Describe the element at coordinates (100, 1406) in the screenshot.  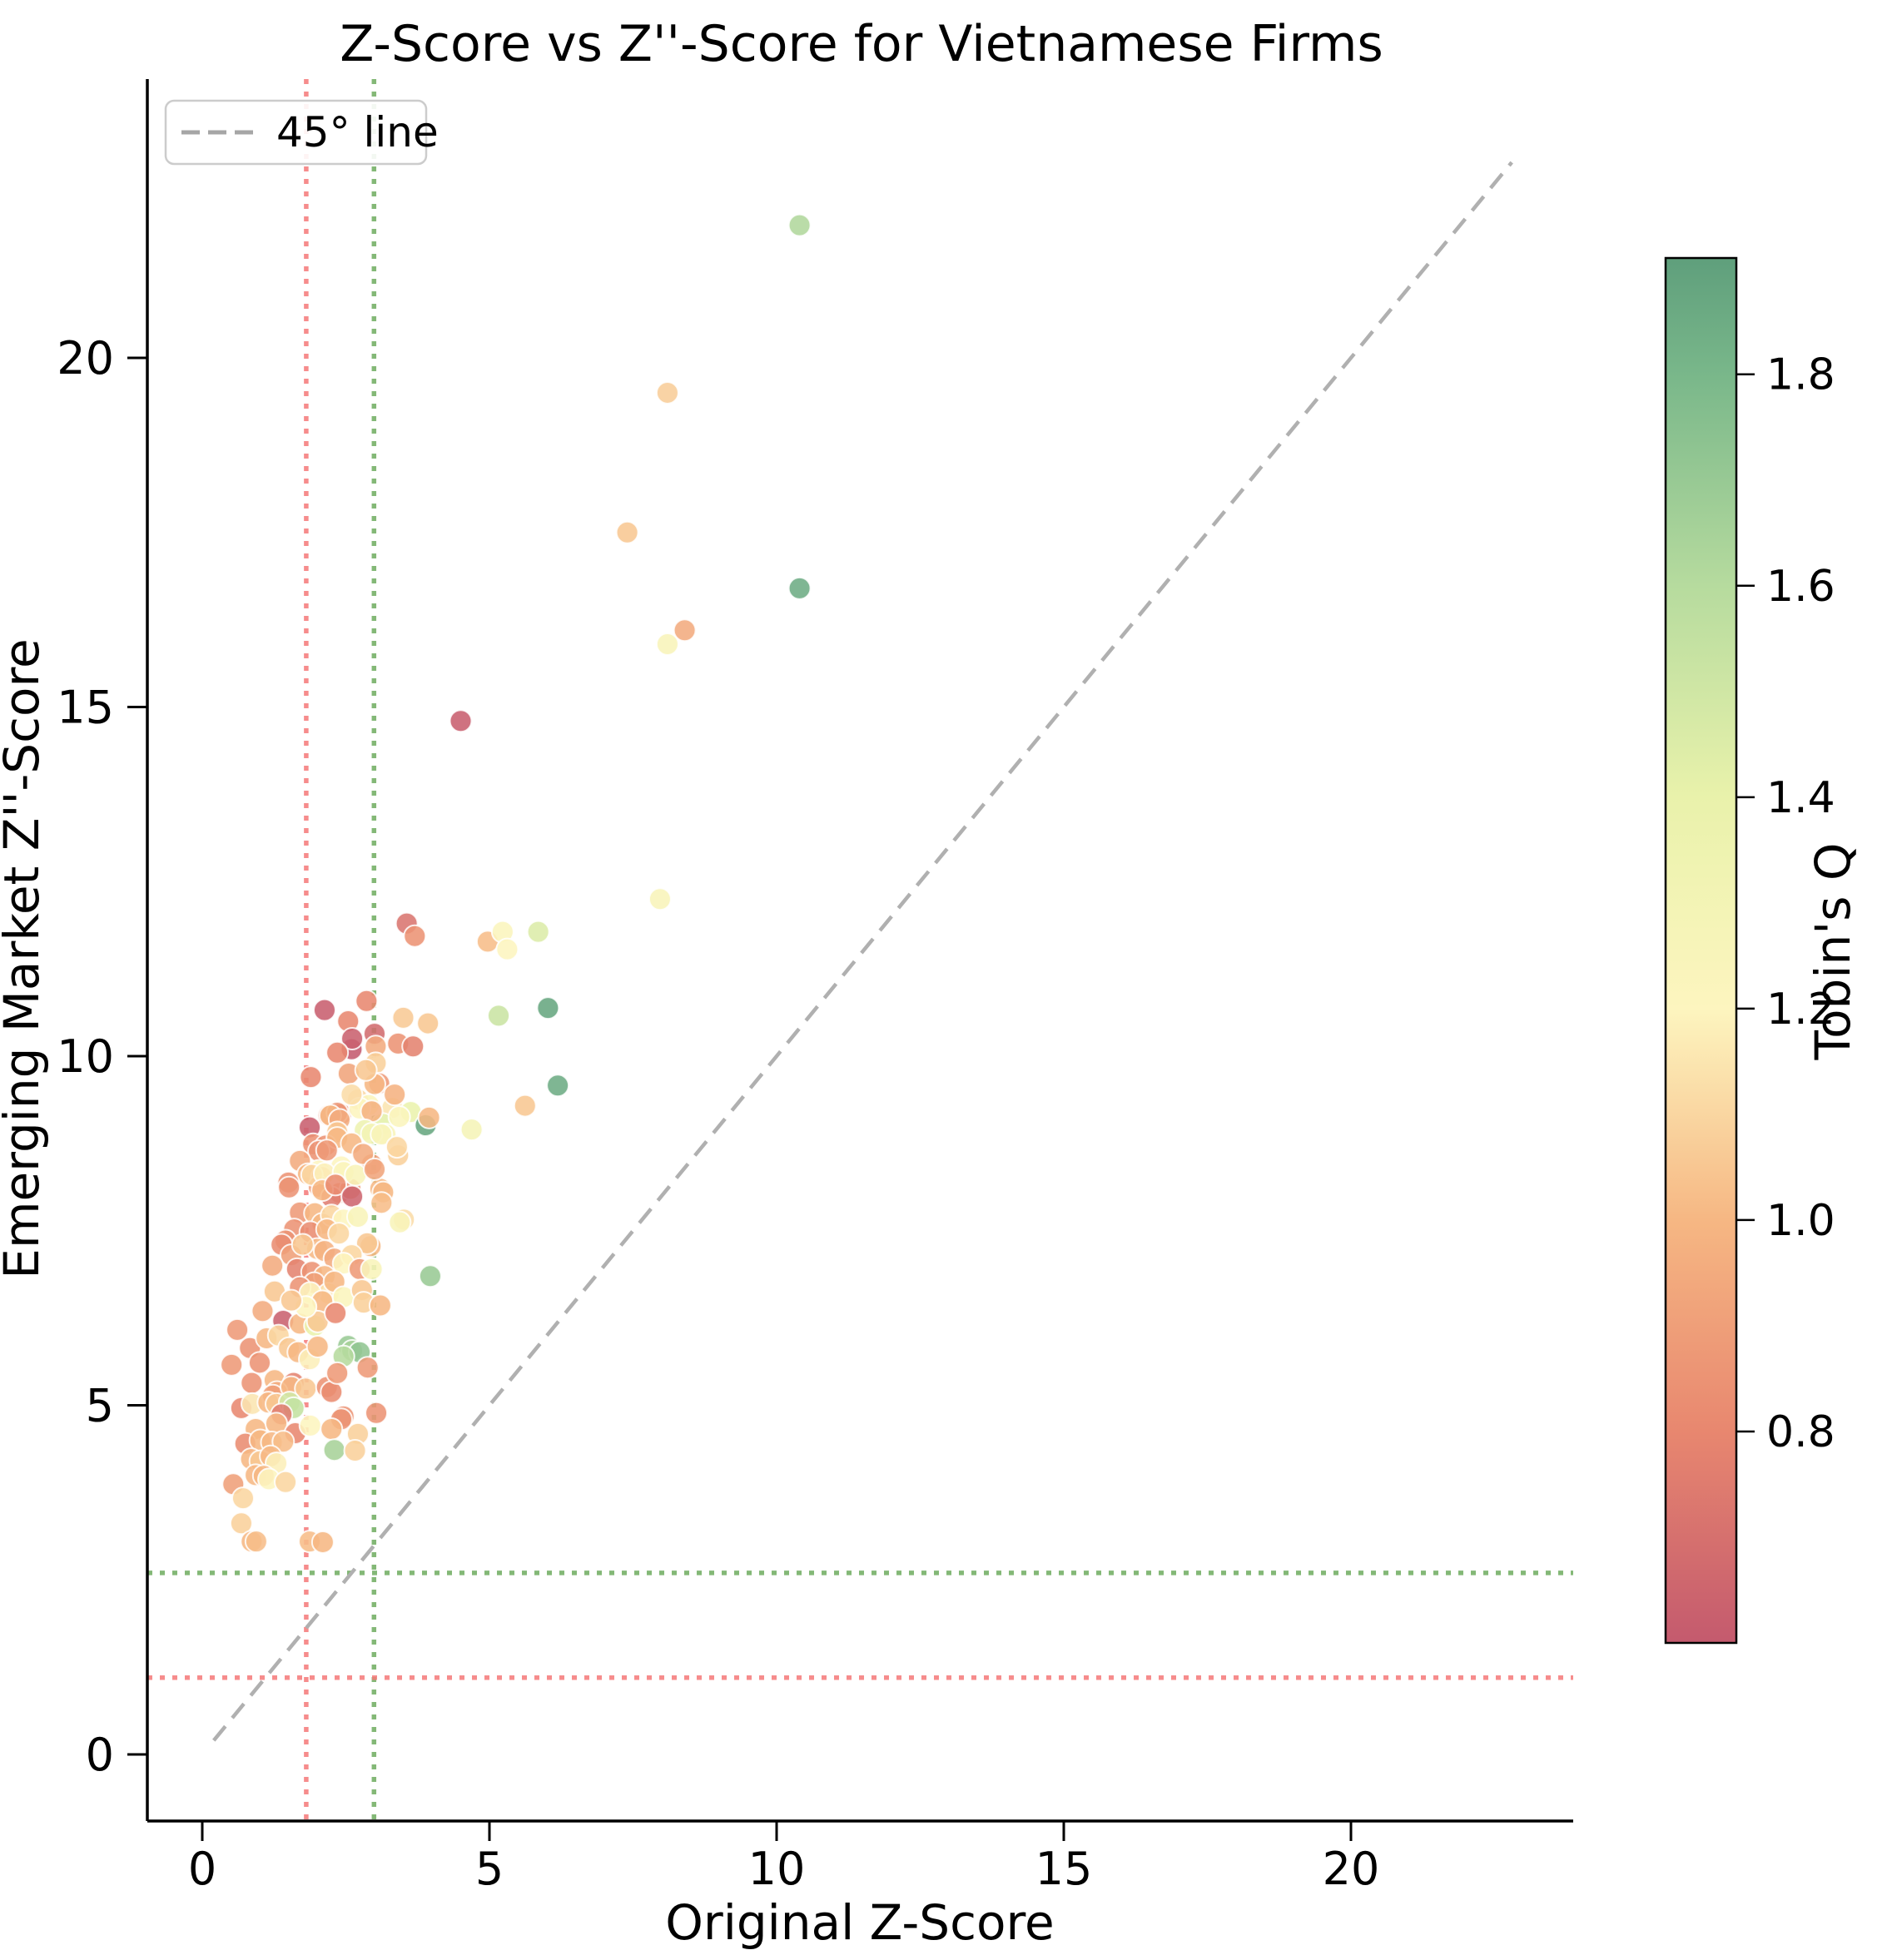
I see `y-tick-label: 5` at that location.